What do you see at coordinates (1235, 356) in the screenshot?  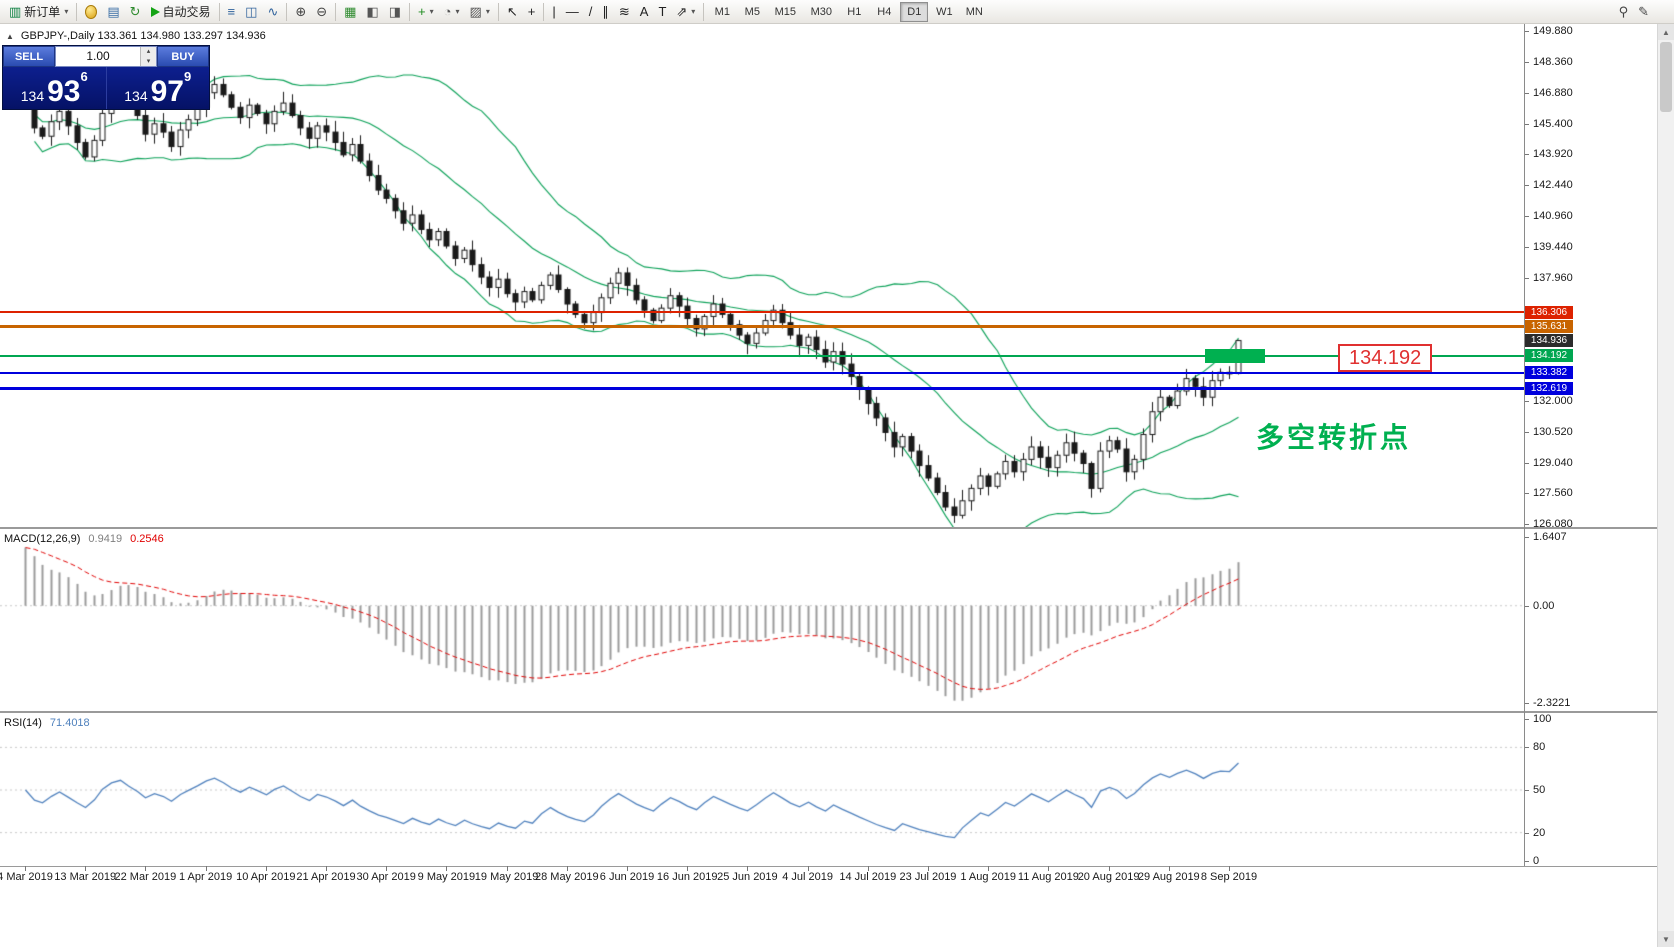 I see `highlight-zone` at bounding box center [1235, 356].